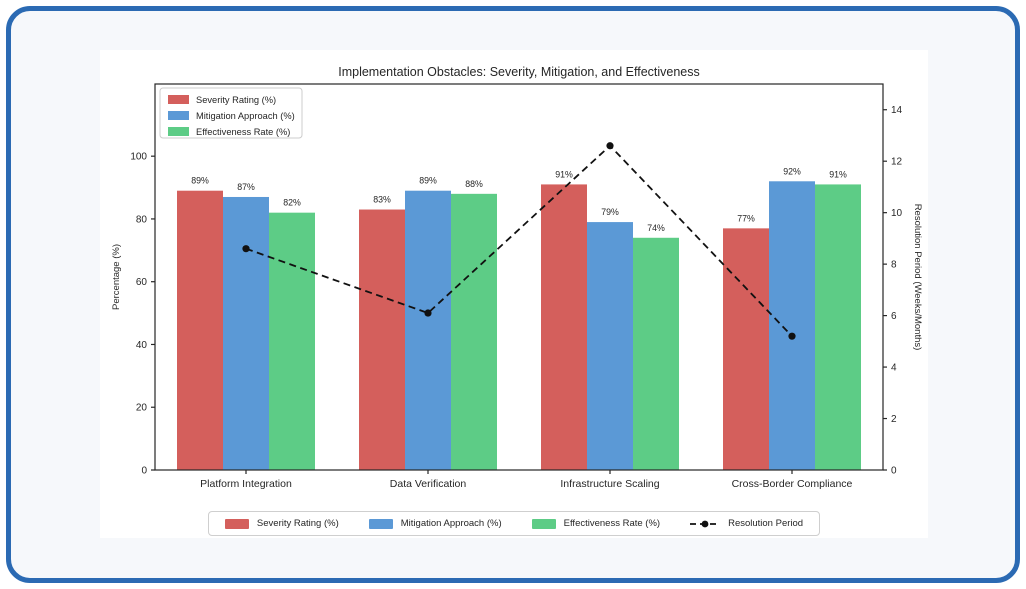 The width and height of the screenshot is (1026, 589). Describe the element at coordinates (838, 327) in the screenshot. I see `bar-effectiveness-rate--3` at that location.